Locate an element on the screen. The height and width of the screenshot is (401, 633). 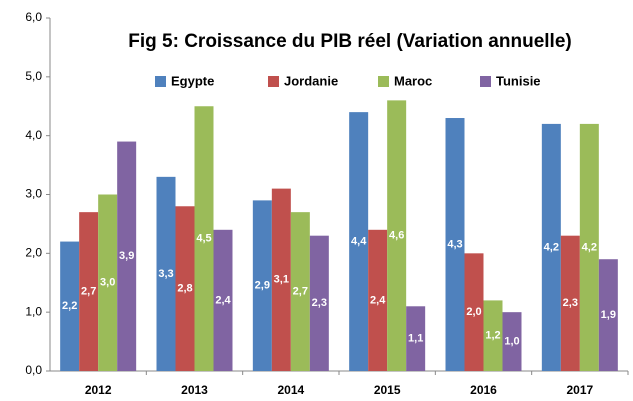
legend-label: Jordanie is located at coordinates (311, 80).